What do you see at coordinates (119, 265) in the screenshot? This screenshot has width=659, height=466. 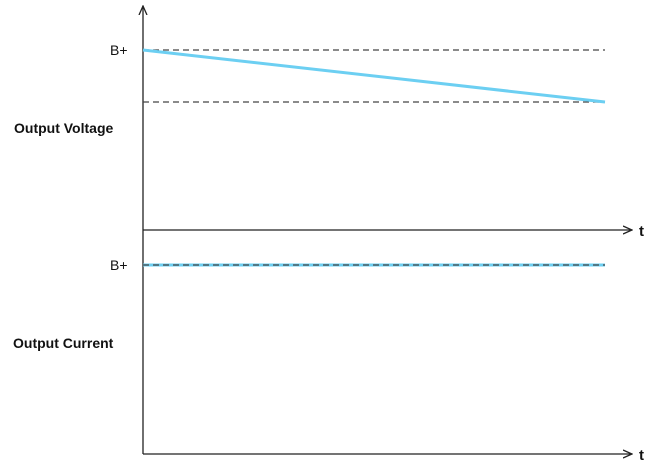 I see `current-bplus-label: B+` at bounding box center [119, 265].